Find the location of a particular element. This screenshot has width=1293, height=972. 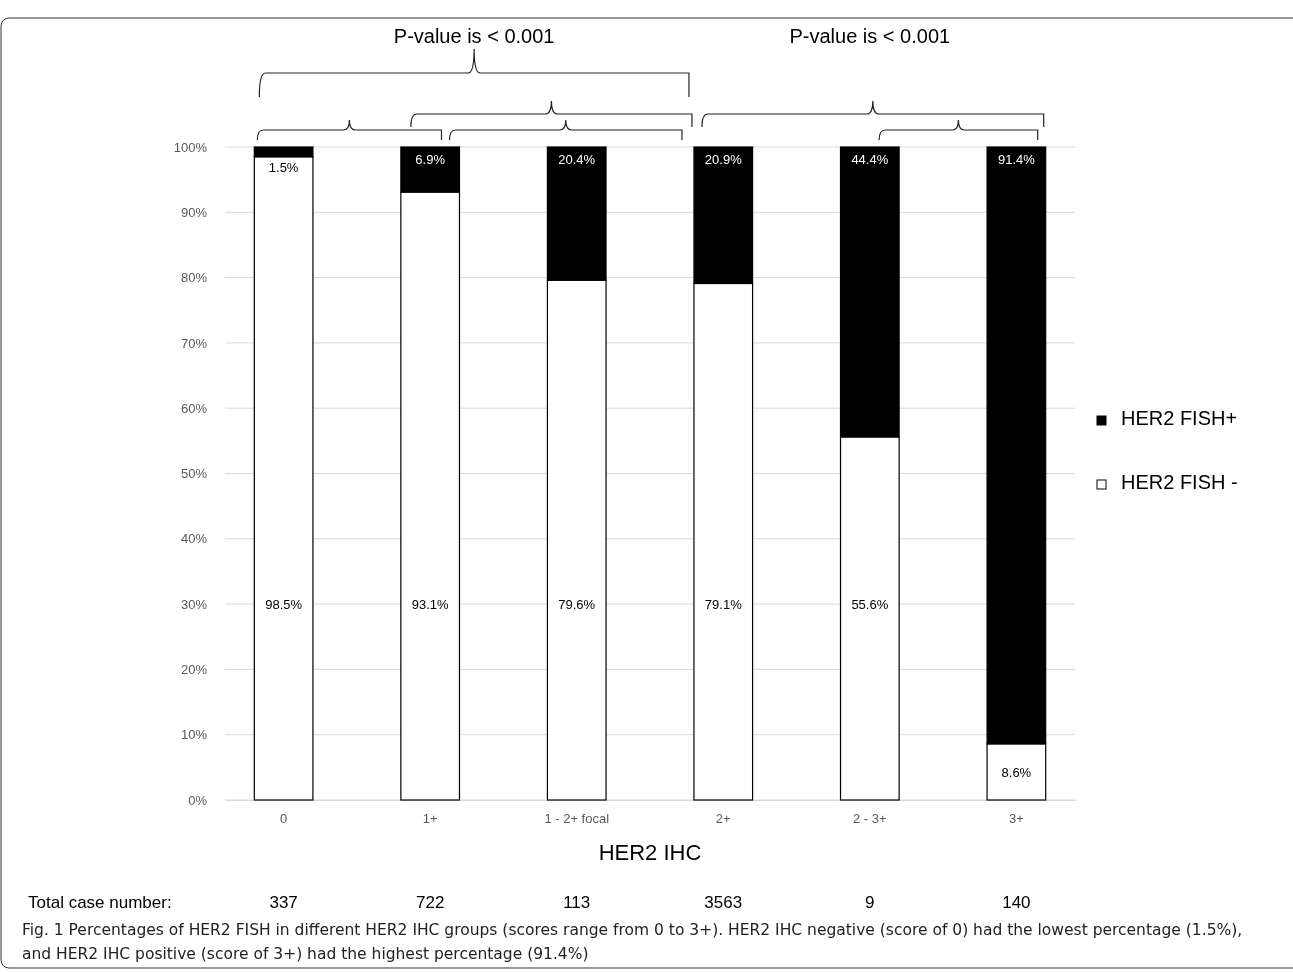

legend-label: HER2 FISH - is located at coordinates (1179, 482).